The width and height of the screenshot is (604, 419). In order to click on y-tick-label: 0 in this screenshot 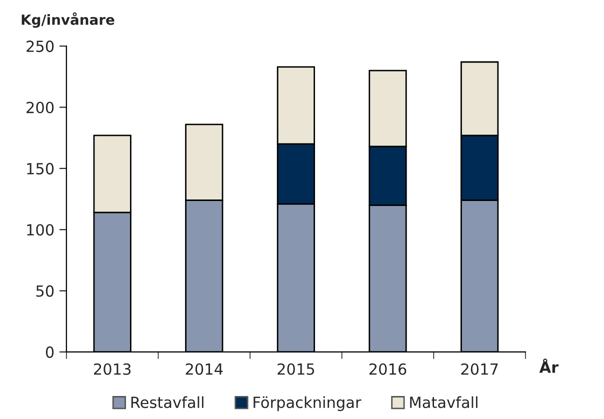, I will do `click(50, 352)`.